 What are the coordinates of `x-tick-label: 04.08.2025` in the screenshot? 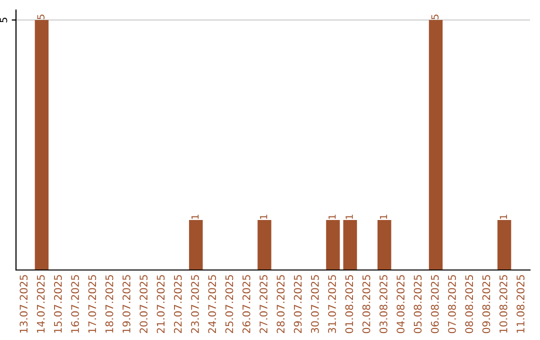 It's located at (400, 304).